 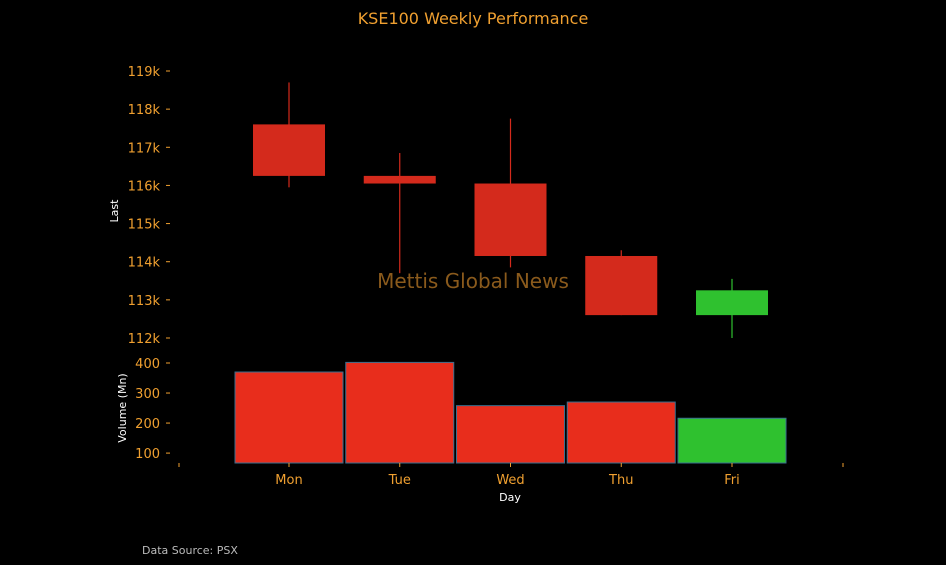 I want to click on candle-body-mon, so click(x=289, y=150).